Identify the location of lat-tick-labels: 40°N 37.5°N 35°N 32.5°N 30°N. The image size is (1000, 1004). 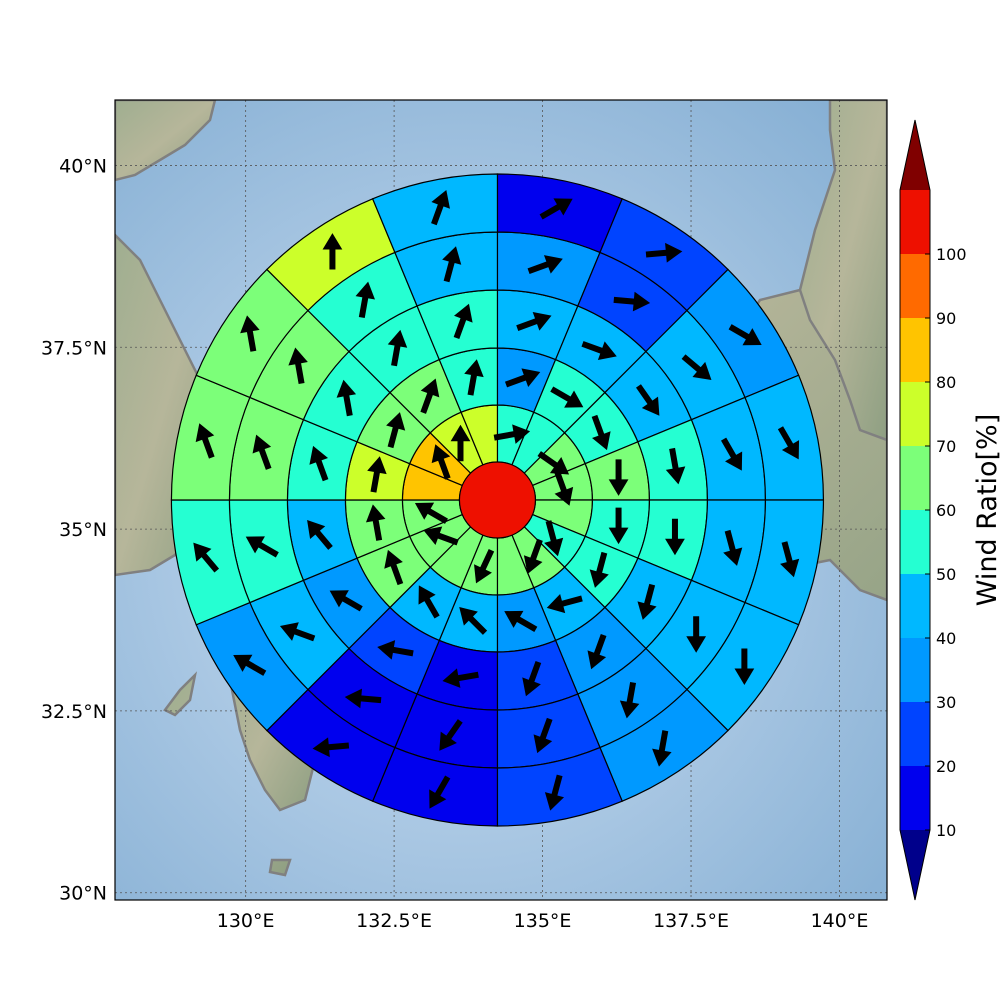
(74, 529).